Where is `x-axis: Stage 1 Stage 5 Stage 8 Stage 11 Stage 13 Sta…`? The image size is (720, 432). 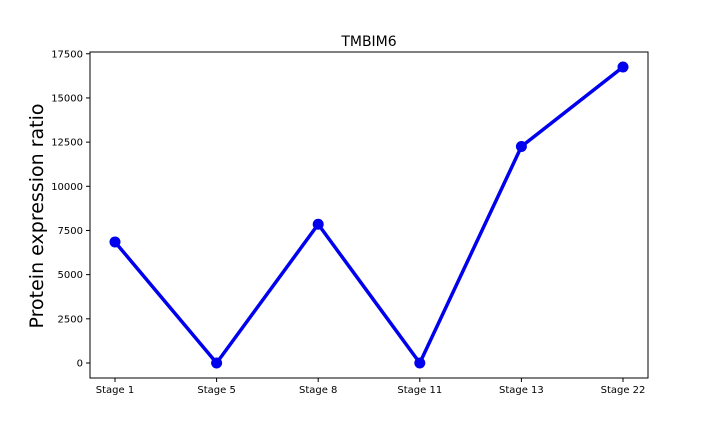 x-axis: Stage 1 Stage 5 Stage 8 Stage 11 Stage 13 Sta… is located at coordinates (371, 387).